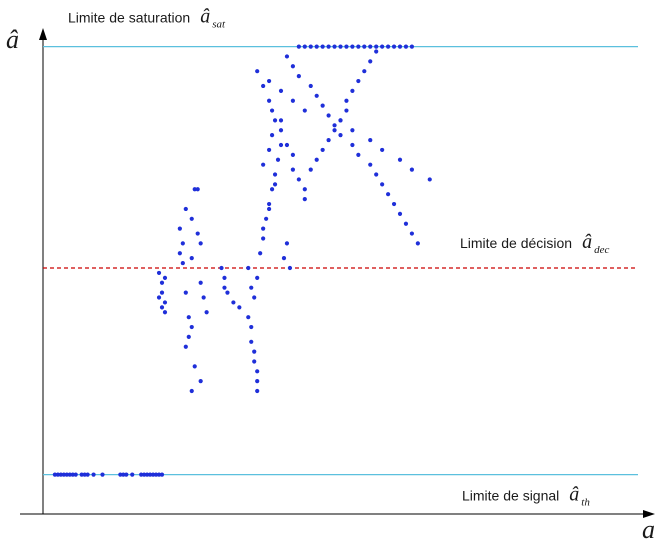 The height and width of the screenshot is (541, 662). What do you see at coordinates (12, 39) in the screenshot?
I see `y-axis-symbol: â` at bounding box center [12, 39].